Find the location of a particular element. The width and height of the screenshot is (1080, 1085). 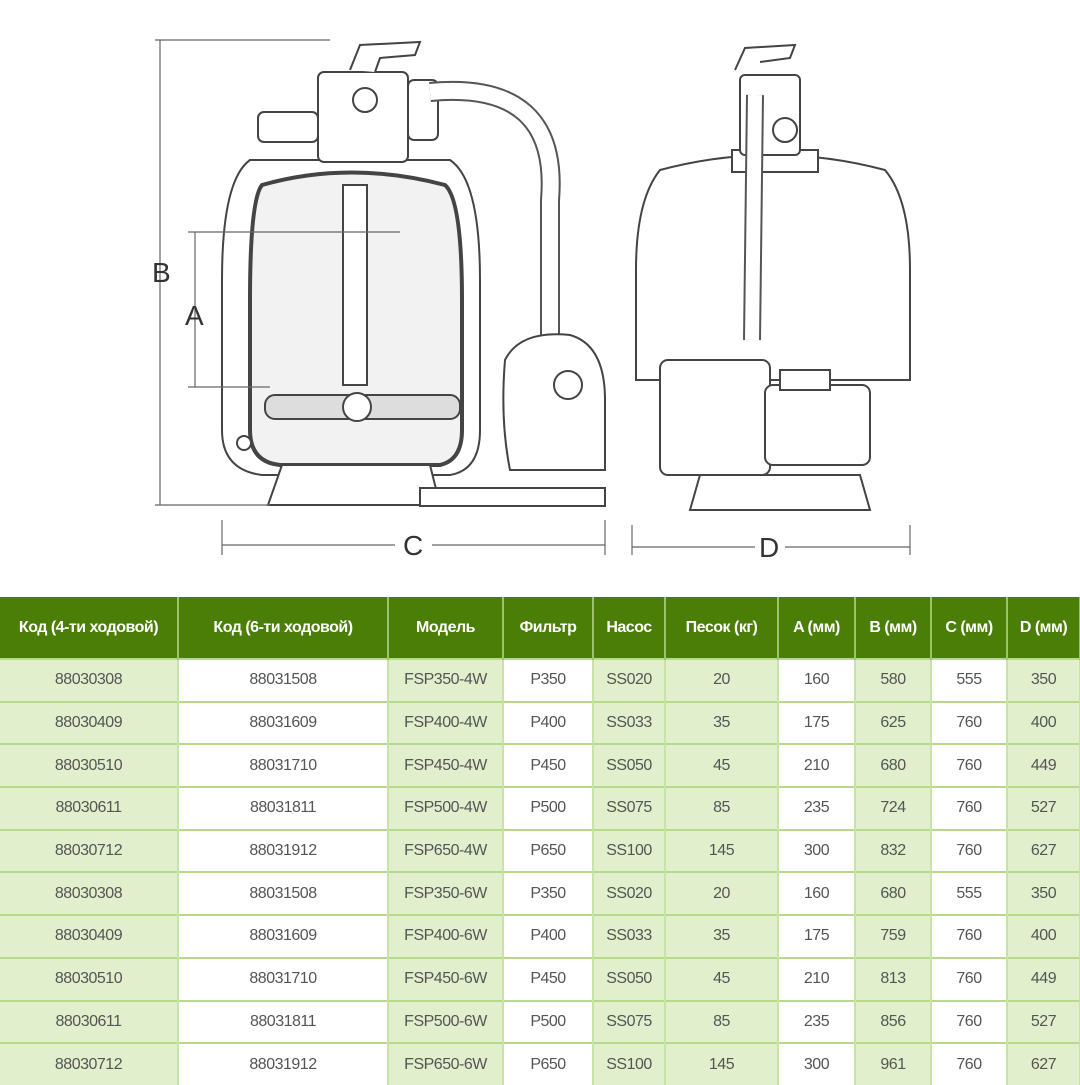

column-header: D (мм) is located at coordinates (1043, 628).